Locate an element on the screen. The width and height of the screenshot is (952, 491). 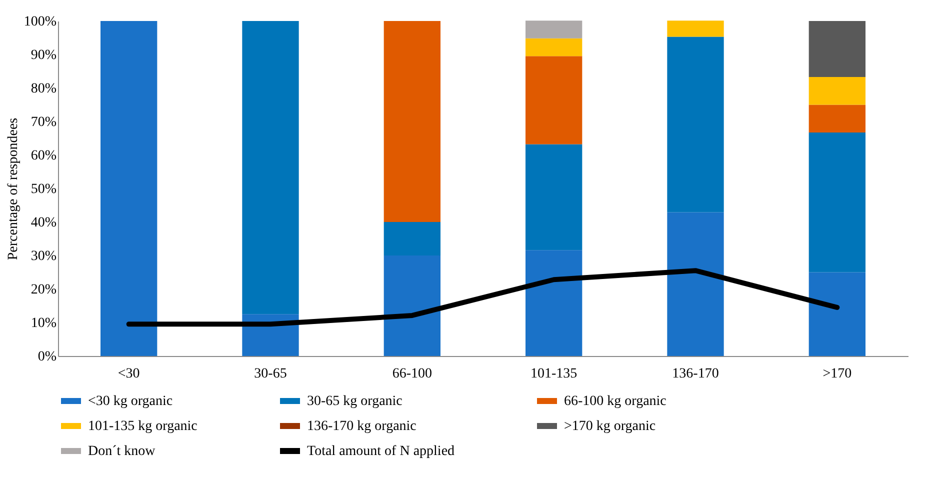
y-tick-label: 80% is located at coordinates (43, 89).